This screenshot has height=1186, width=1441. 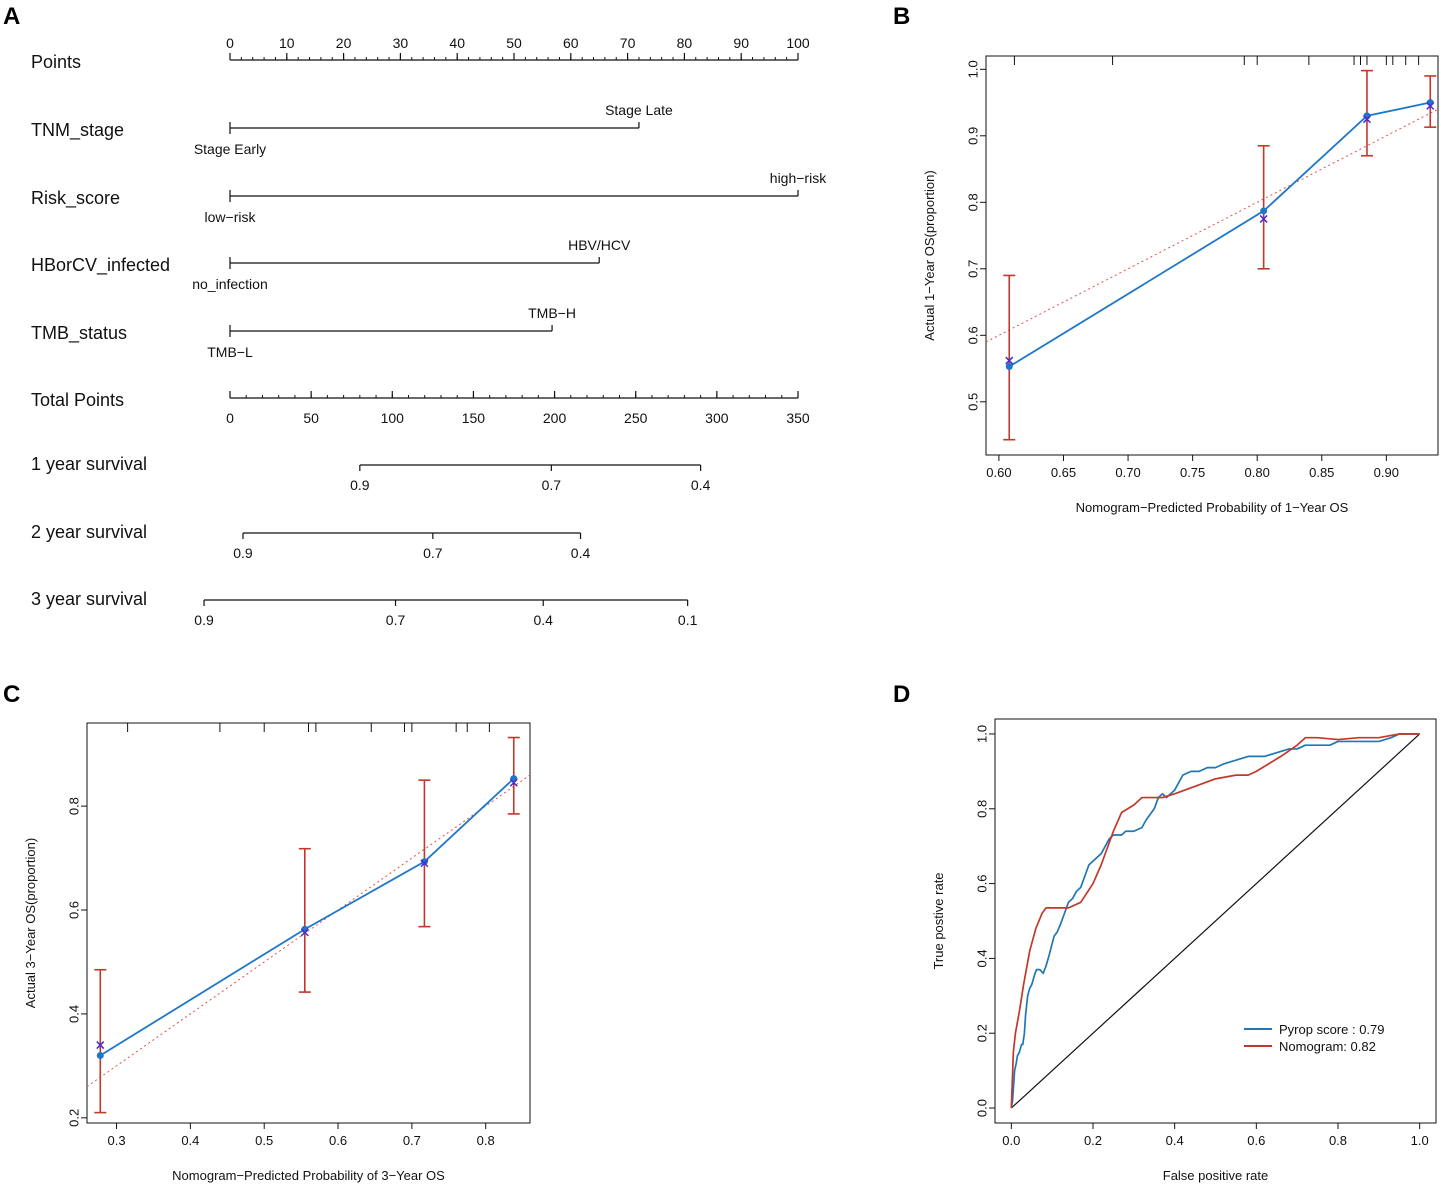 What do you see at coordinates (1257, 472) in the screenshot?
I see `x-tick-label: 0.80` at bounding box center [1257, 472].